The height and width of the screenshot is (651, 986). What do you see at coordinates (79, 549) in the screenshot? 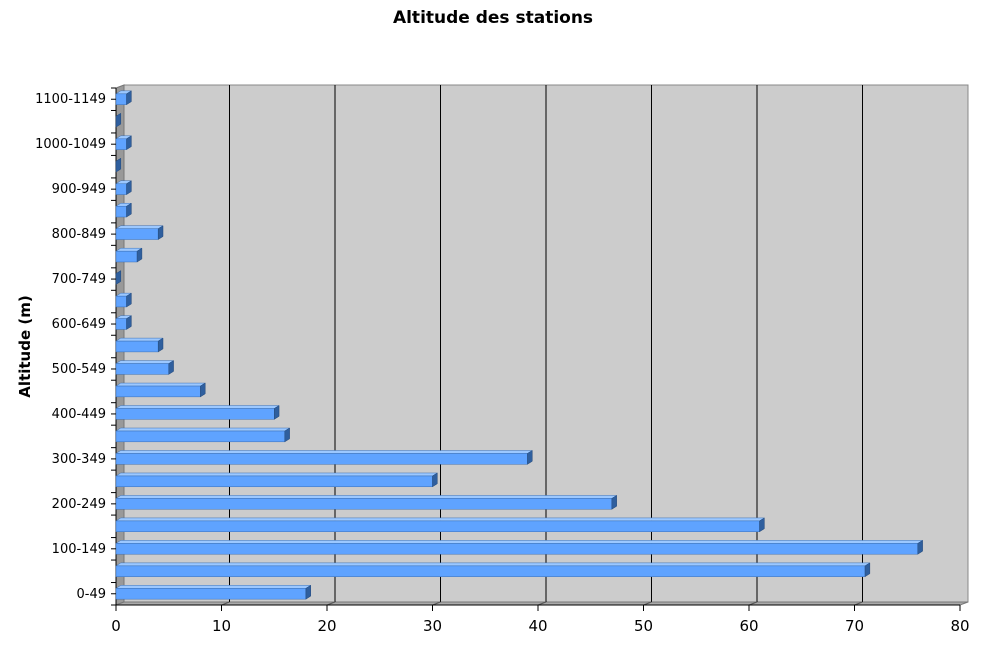
I see `y-tick-label: 100-149` at bounding box center [79, 549].